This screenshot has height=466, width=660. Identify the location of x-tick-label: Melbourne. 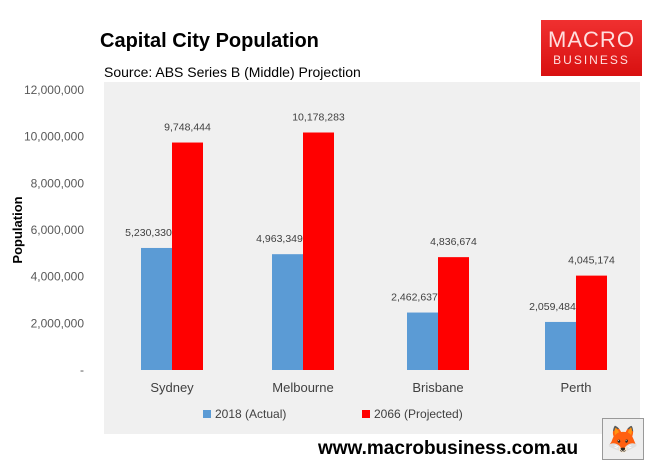
(302, 387).